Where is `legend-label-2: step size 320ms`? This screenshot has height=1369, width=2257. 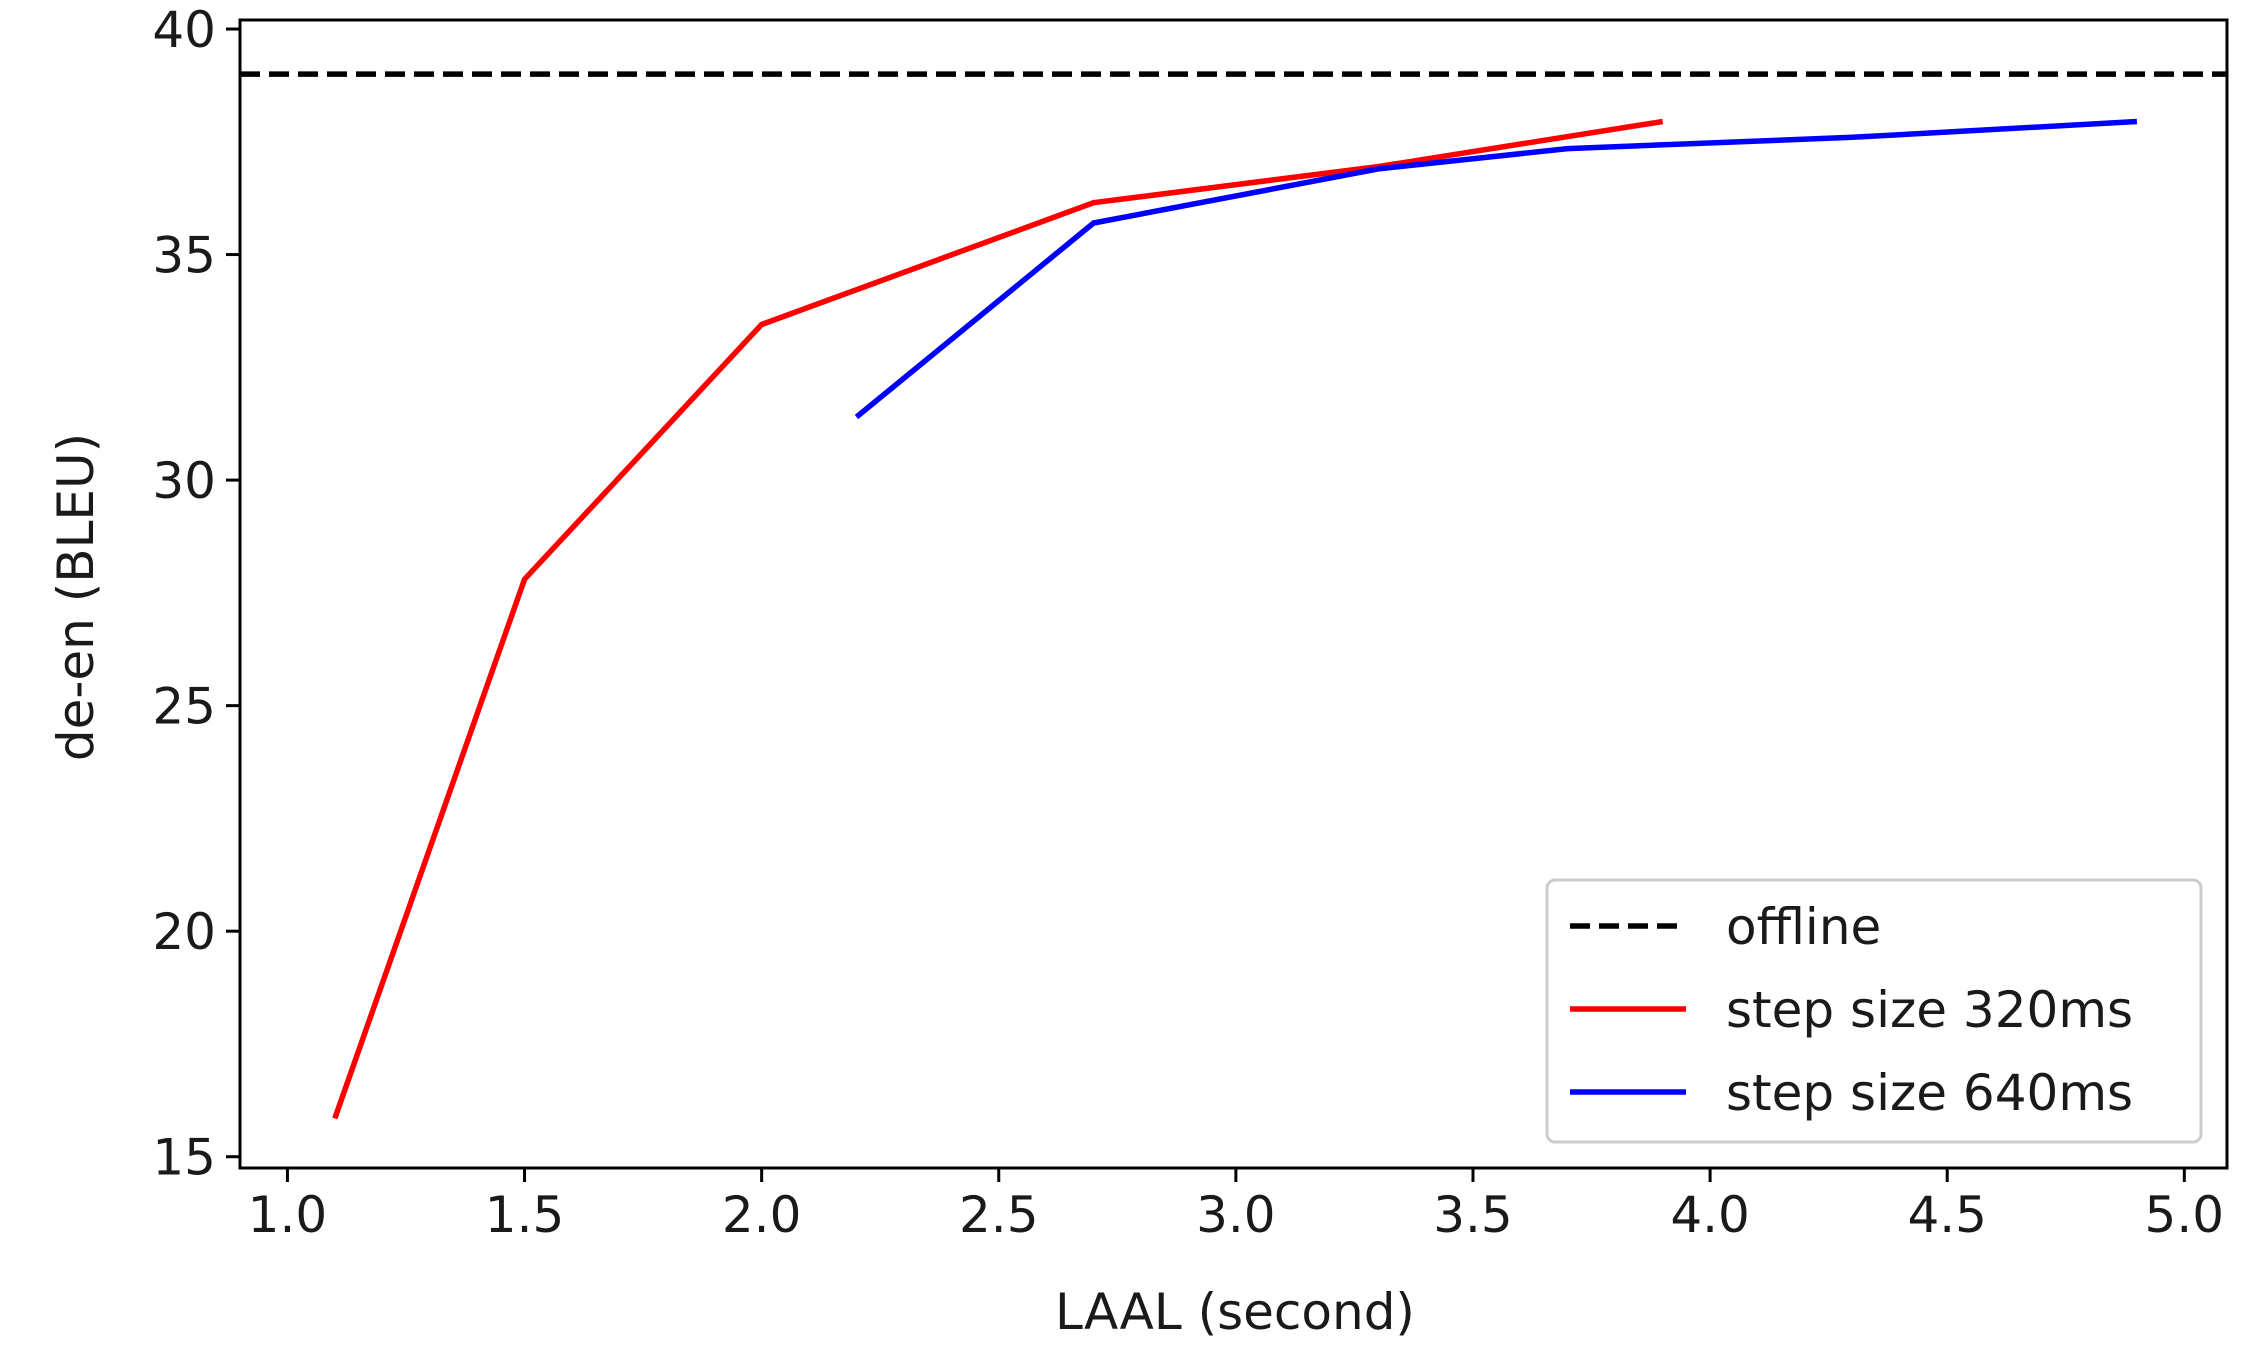
legend-label-2: step size 320ms is located at coordinates (1929, 1010).